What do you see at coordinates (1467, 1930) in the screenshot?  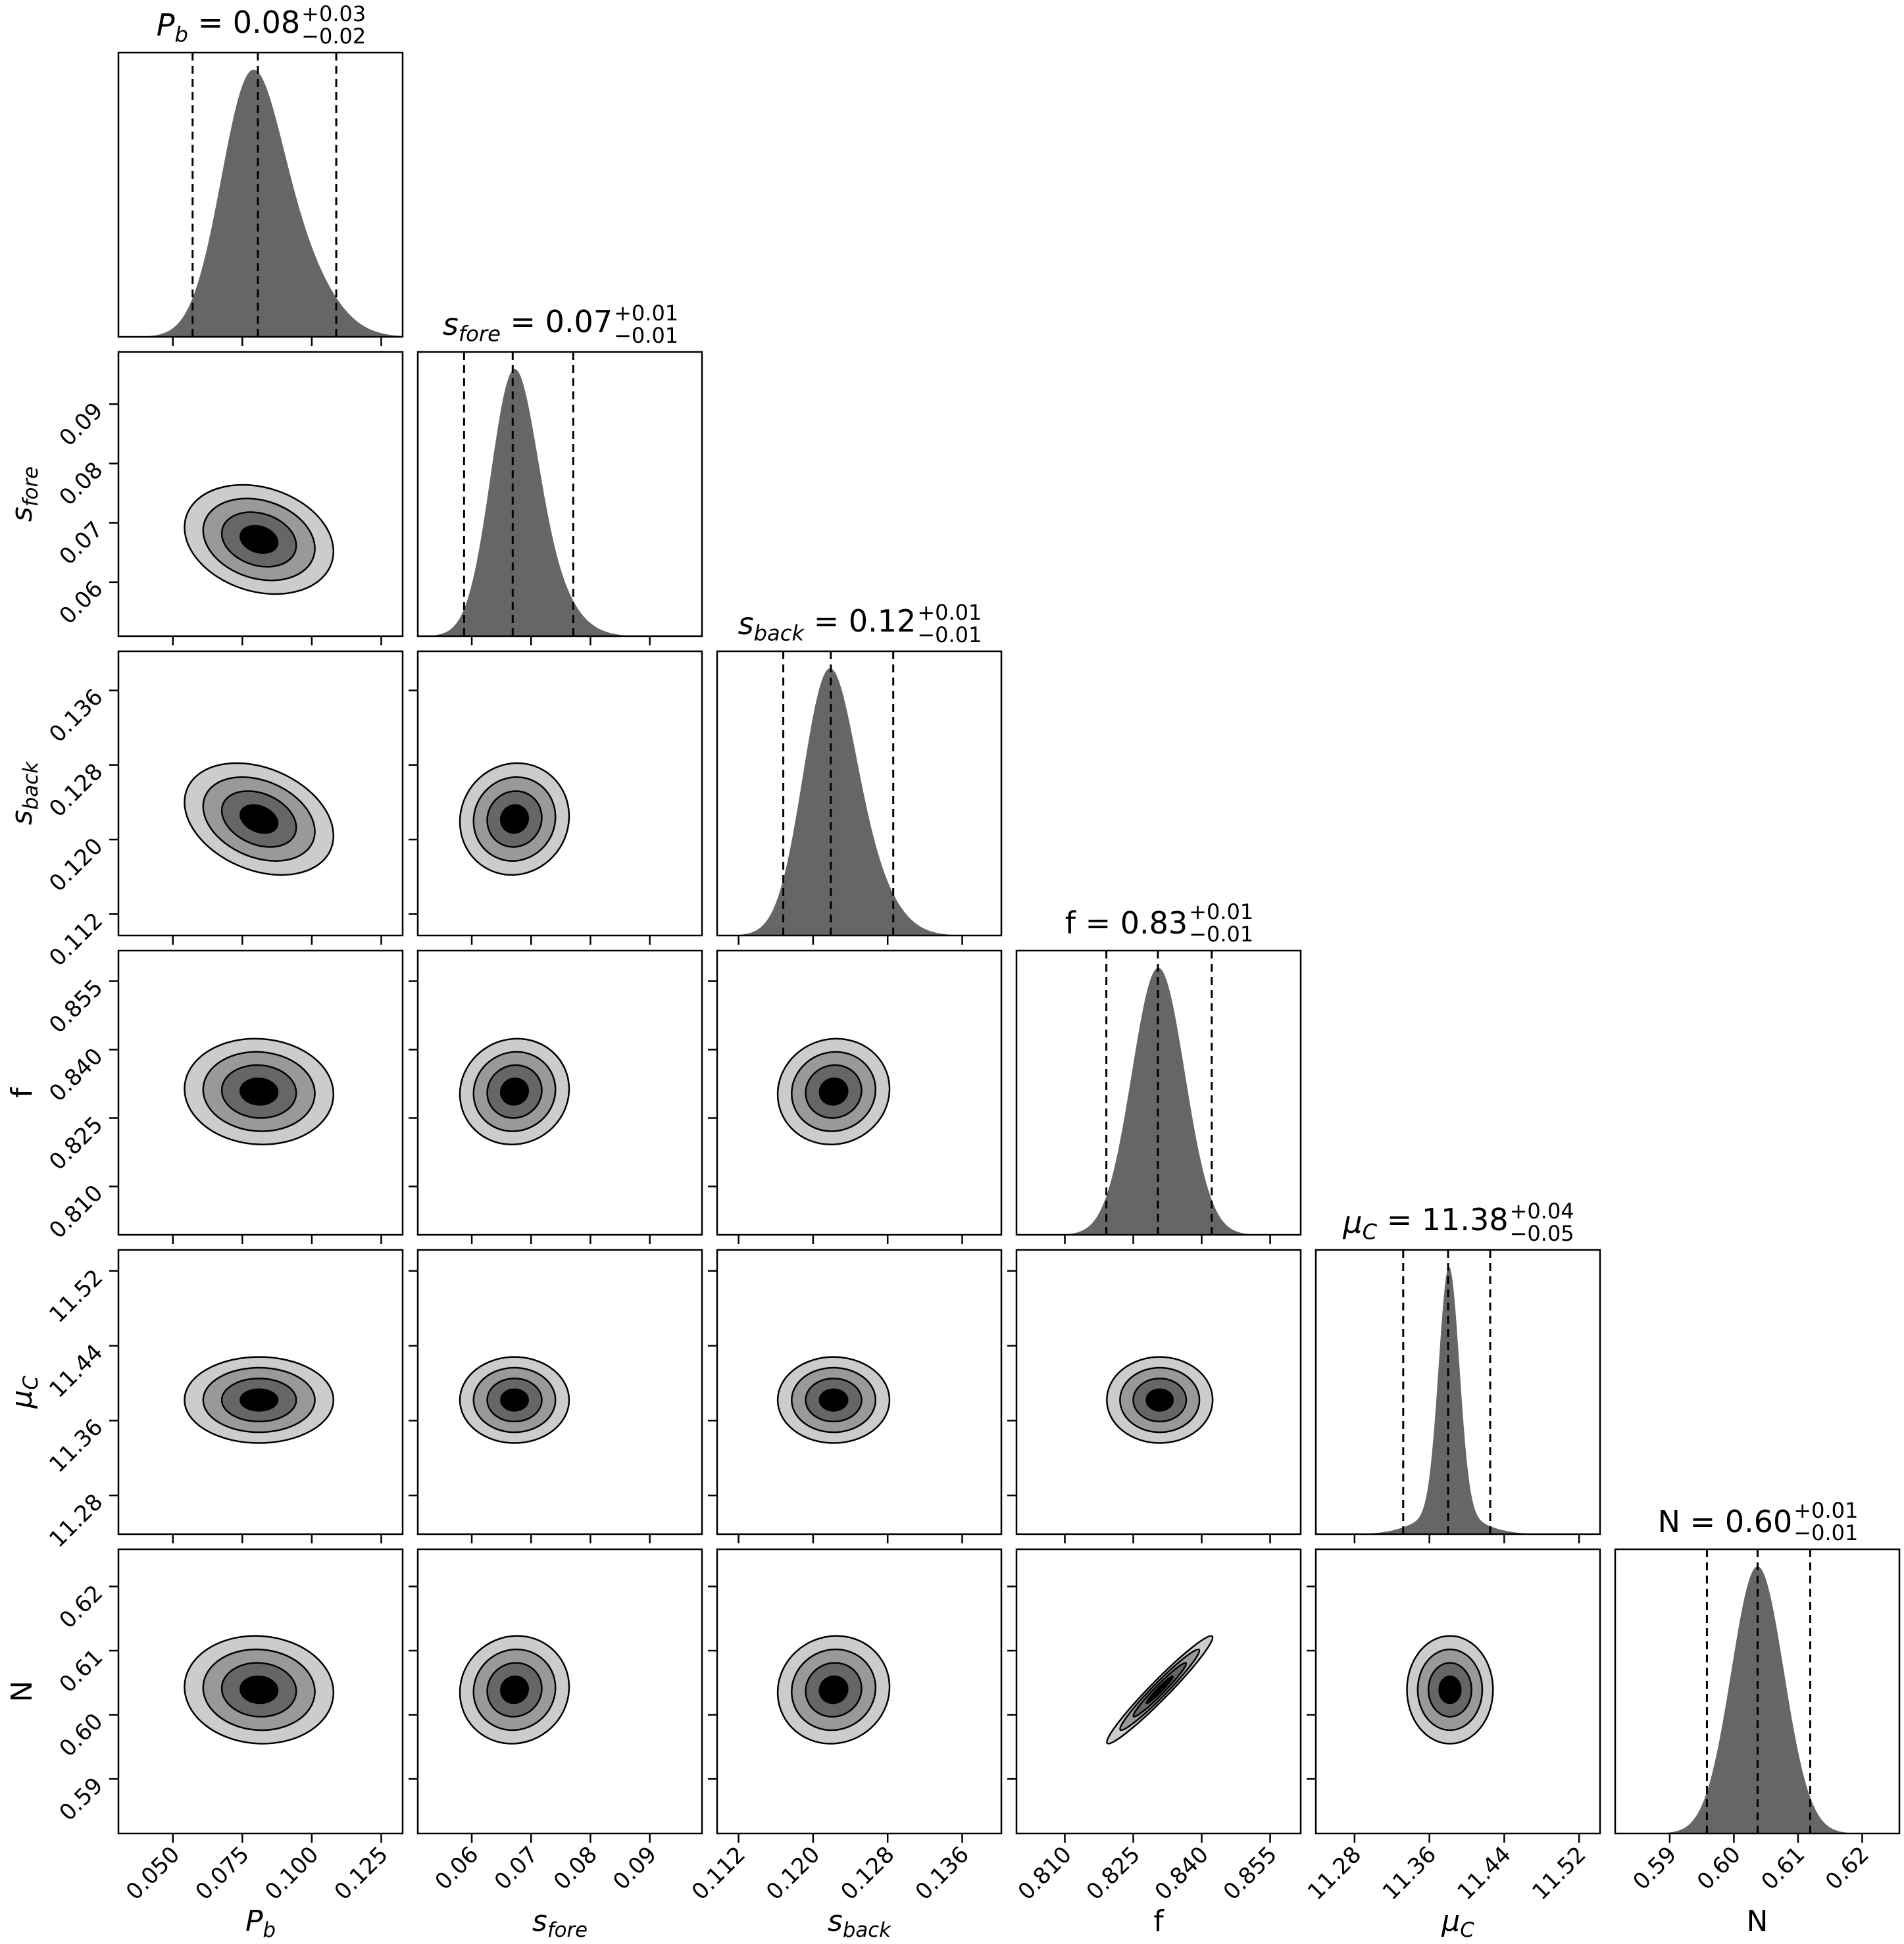 I see `label-subscript: C` at bounding box center [1467, 1930].